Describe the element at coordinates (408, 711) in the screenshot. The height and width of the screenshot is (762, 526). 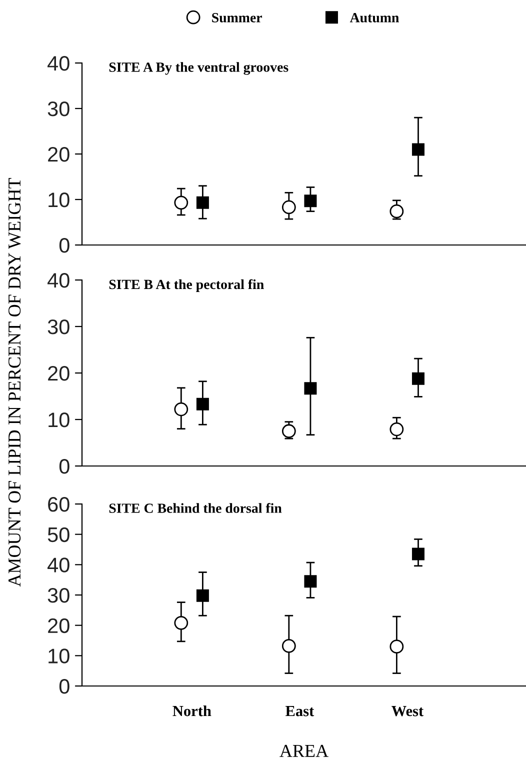
I see `x-tick-label: West` at that location.